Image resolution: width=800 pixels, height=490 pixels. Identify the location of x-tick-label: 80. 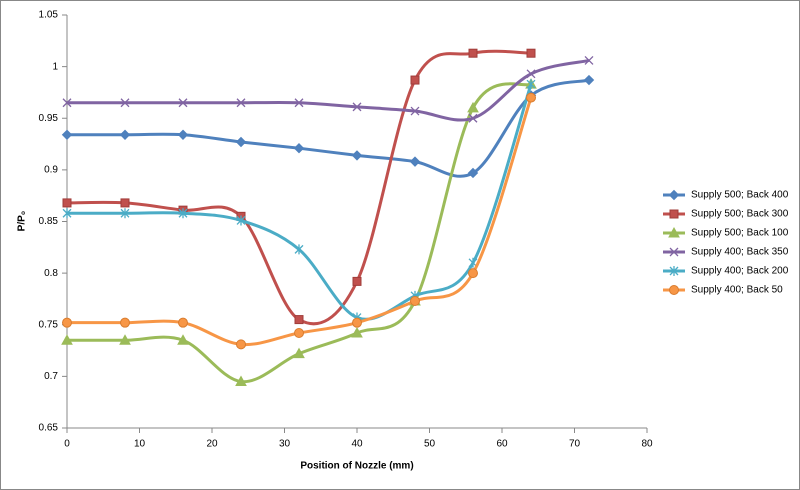
(647, 444).